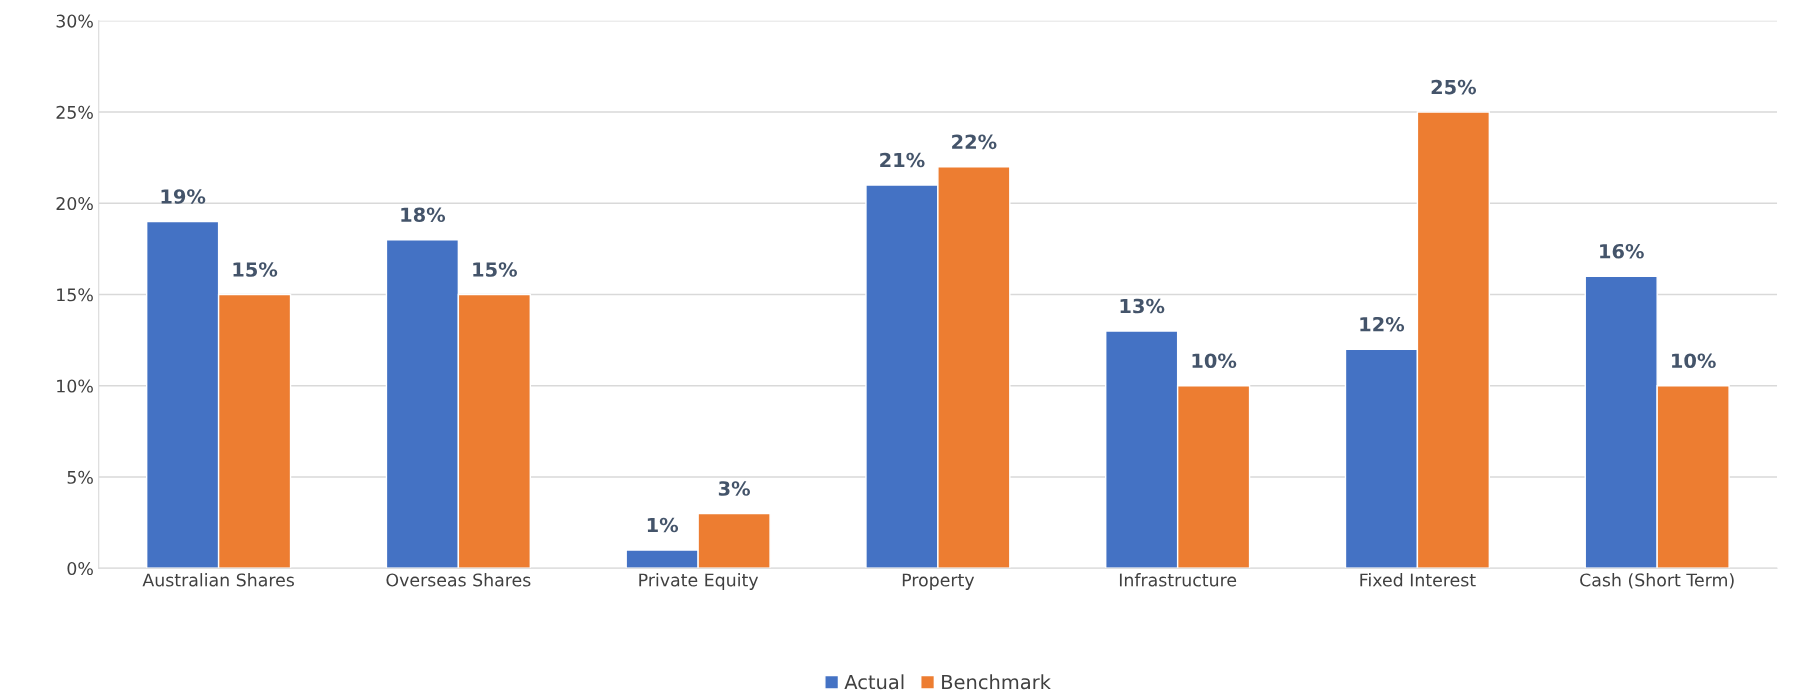 This screenshot has height=693, width=1795. I want to click on y-tick-label: 0%, so click(80, 568).